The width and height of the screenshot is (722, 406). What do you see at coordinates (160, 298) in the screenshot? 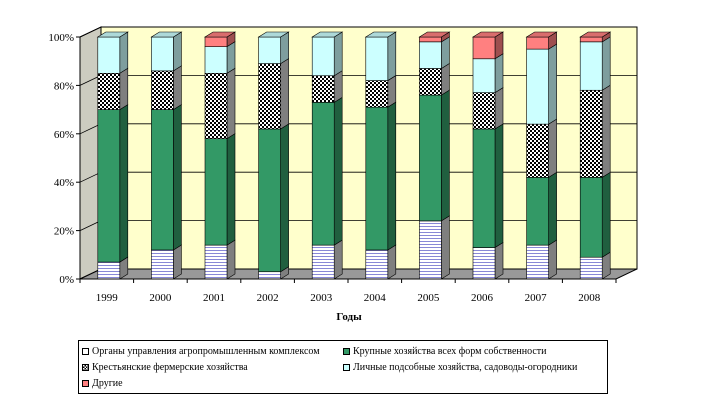
I see `x-tick-label: 2000` at bounding box center [160, 298].